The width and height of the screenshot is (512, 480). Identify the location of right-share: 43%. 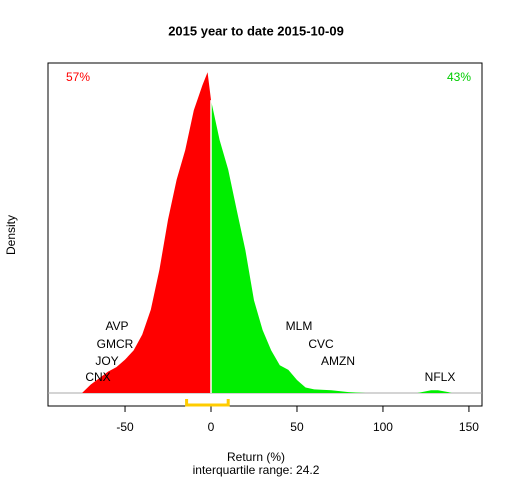
(459, 77).